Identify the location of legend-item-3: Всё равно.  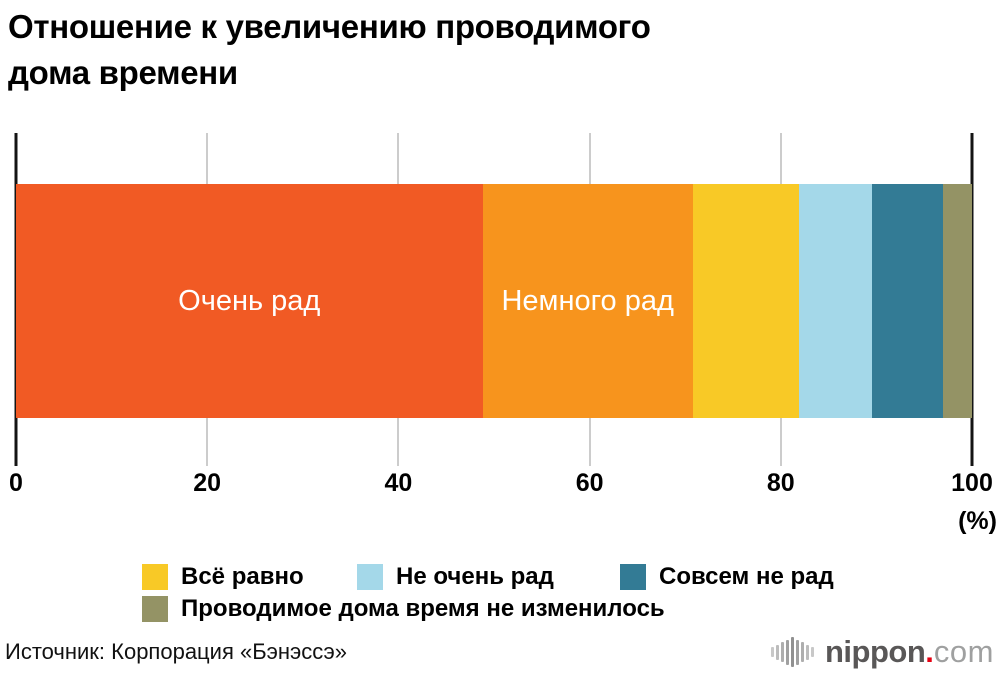
(223, 576).